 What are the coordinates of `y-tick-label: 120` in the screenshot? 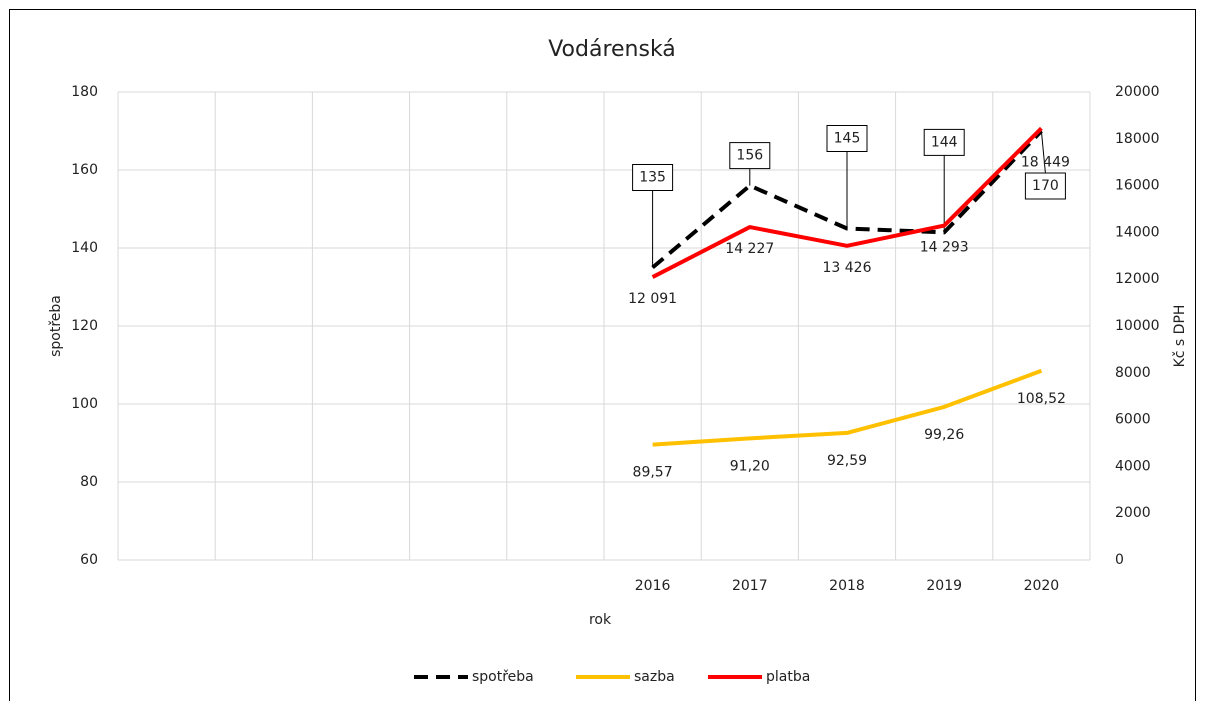 It's located at (84, 326).